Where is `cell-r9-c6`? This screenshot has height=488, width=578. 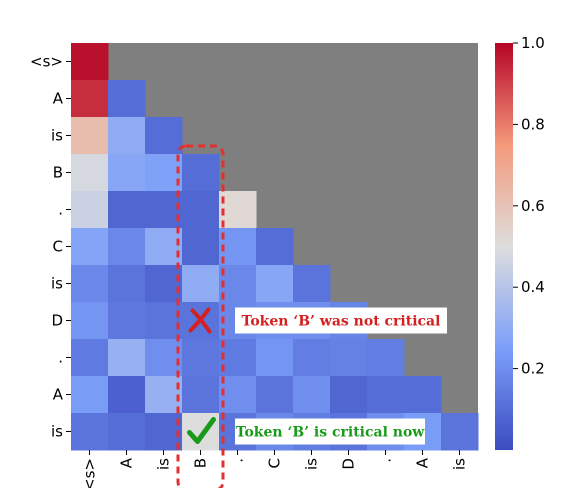 cell-r9-c6 is located at coordinates (312, 395).